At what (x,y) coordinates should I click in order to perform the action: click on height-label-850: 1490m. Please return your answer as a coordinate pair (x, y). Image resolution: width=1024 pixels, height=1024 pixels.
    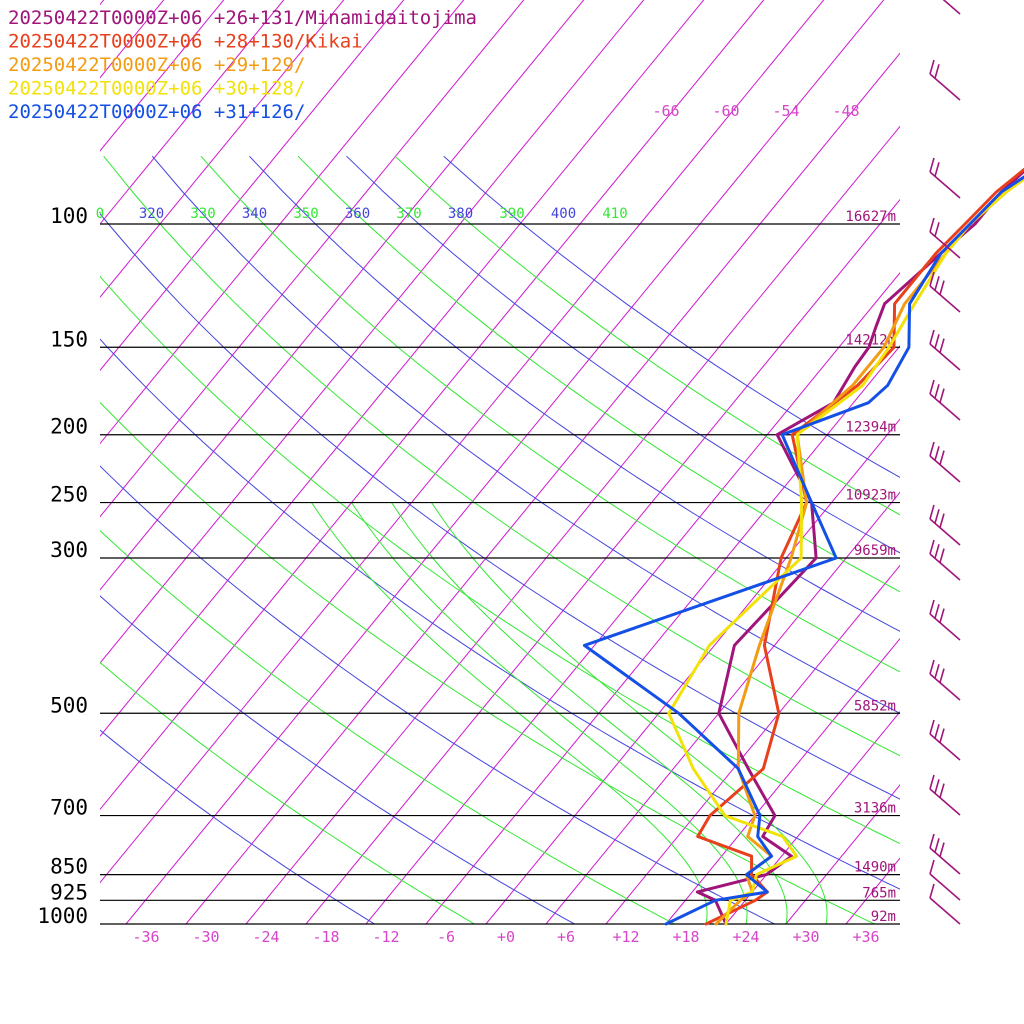
    Looking at the image, I should click on (875, 868).